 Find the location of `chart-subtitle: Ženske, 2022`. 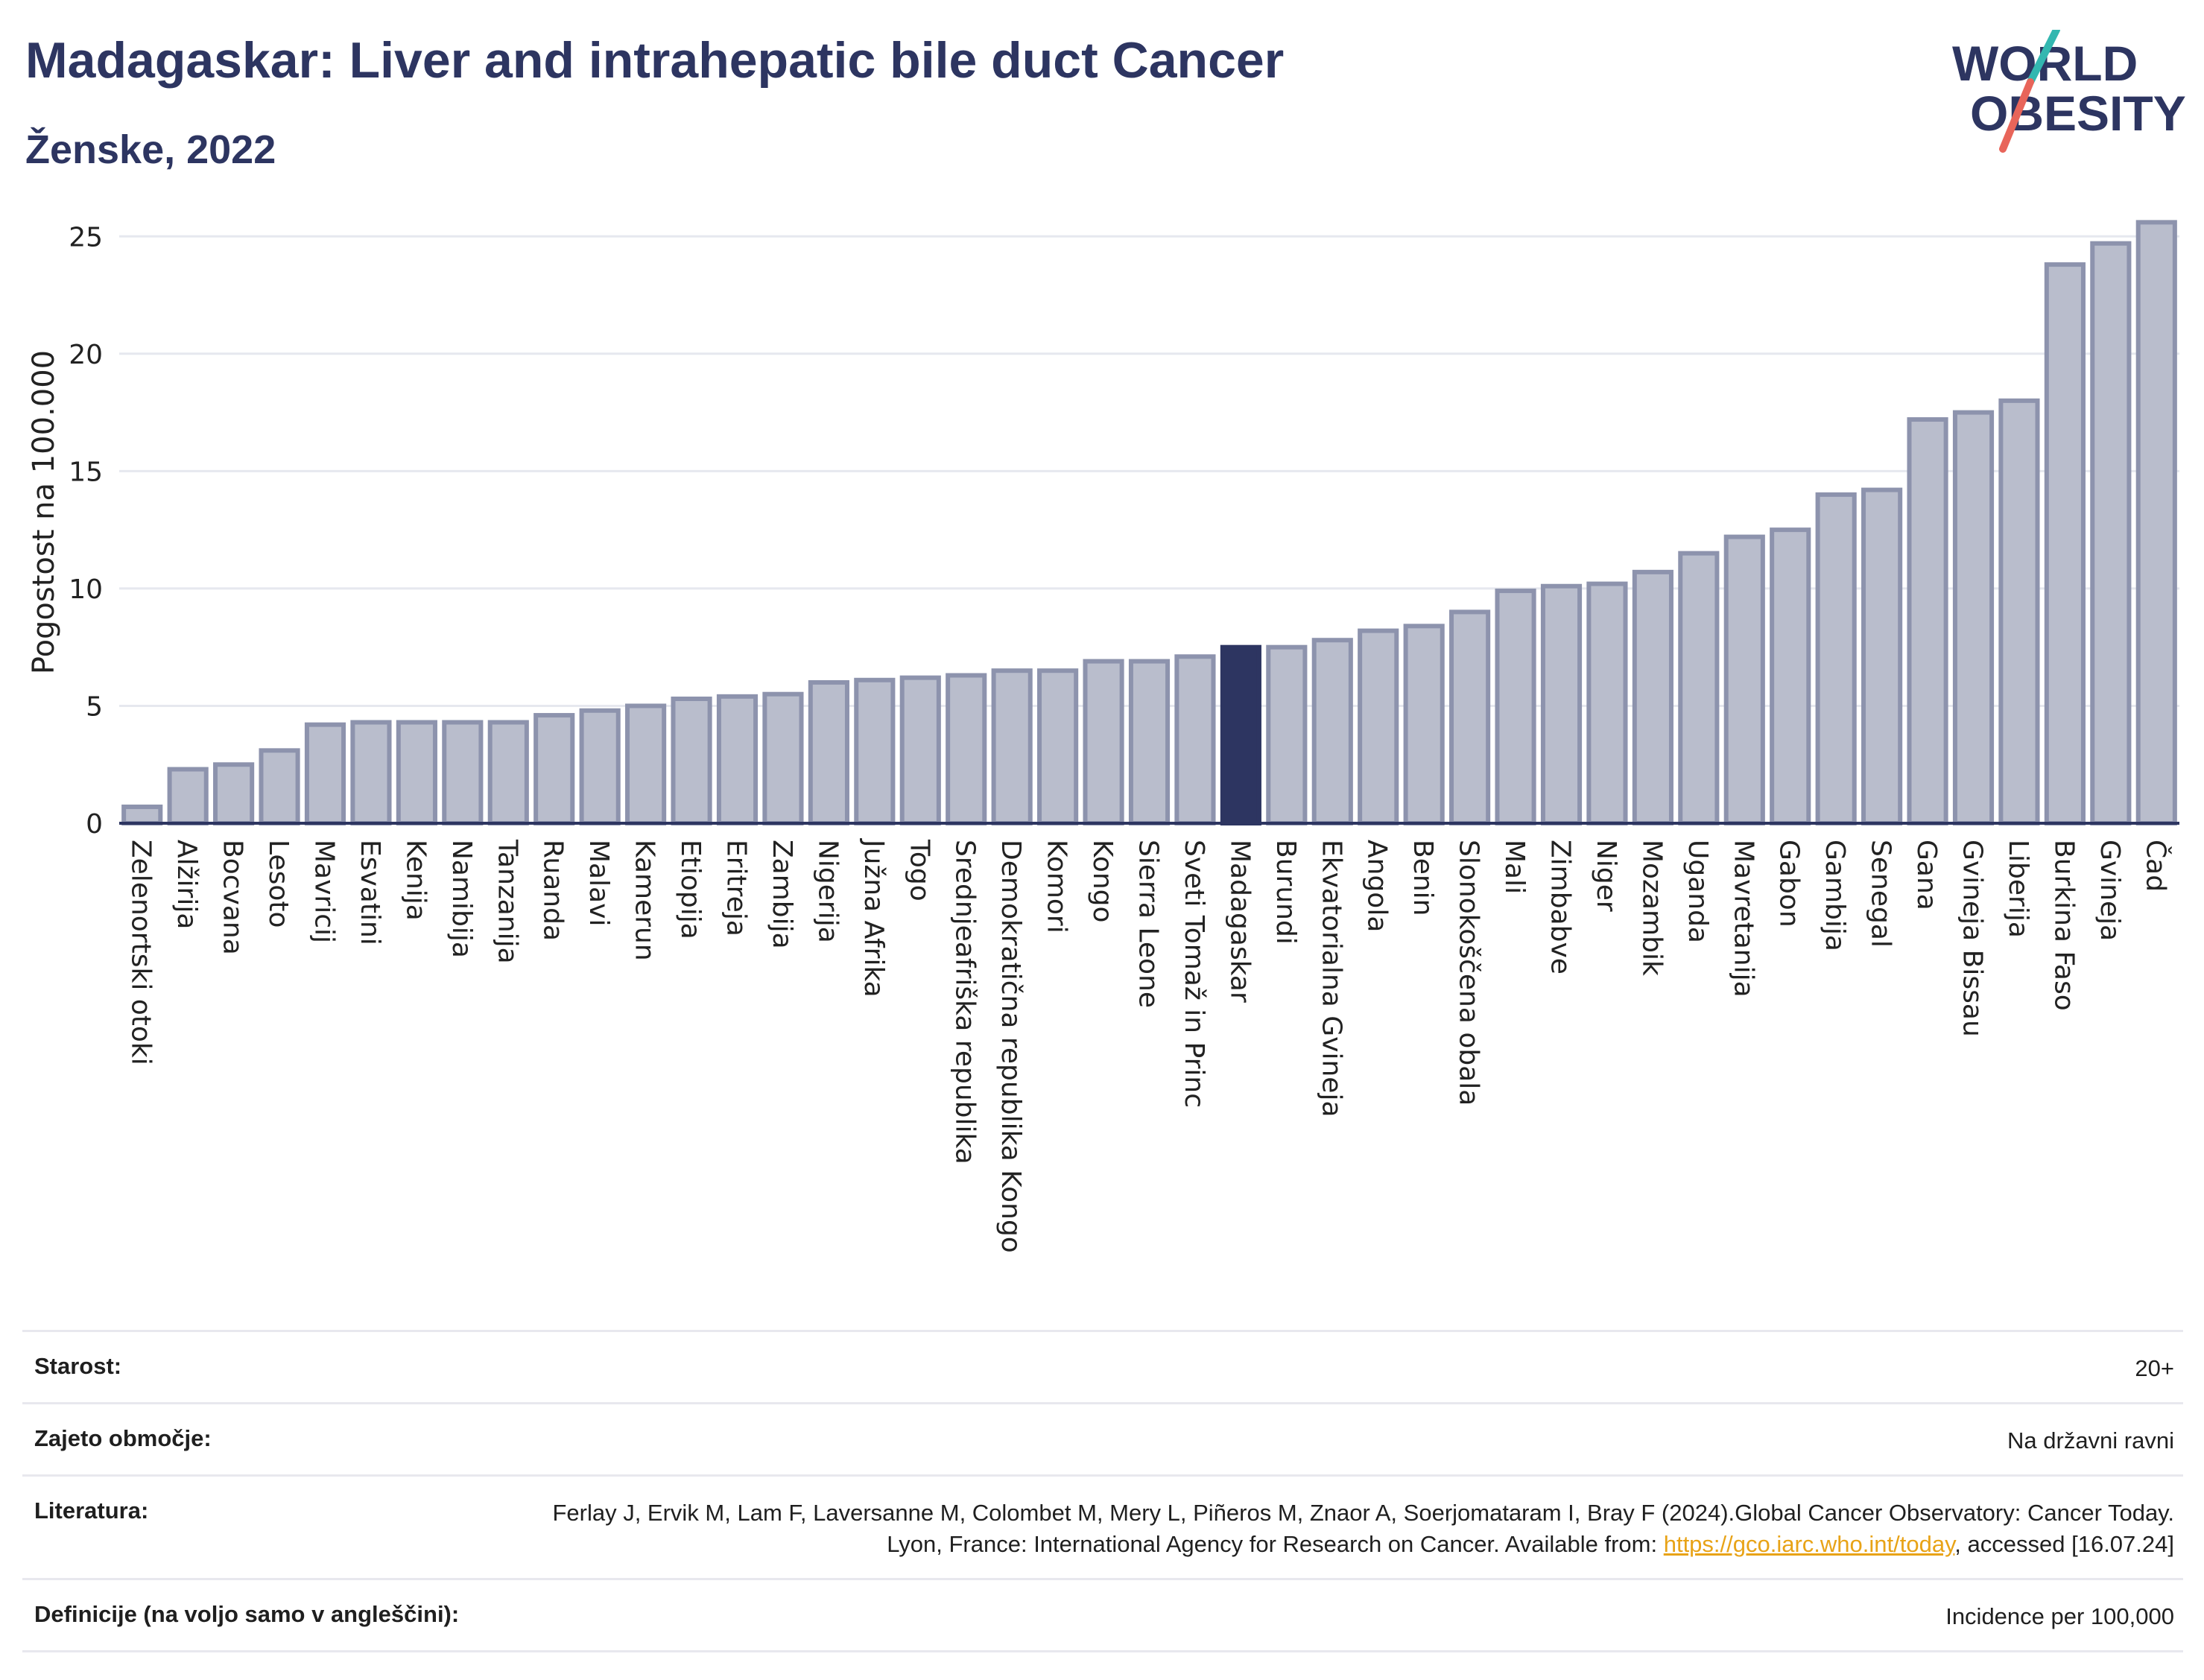

chart-subtitle: Ženske, 2022 is located at coordinates (150, 149).